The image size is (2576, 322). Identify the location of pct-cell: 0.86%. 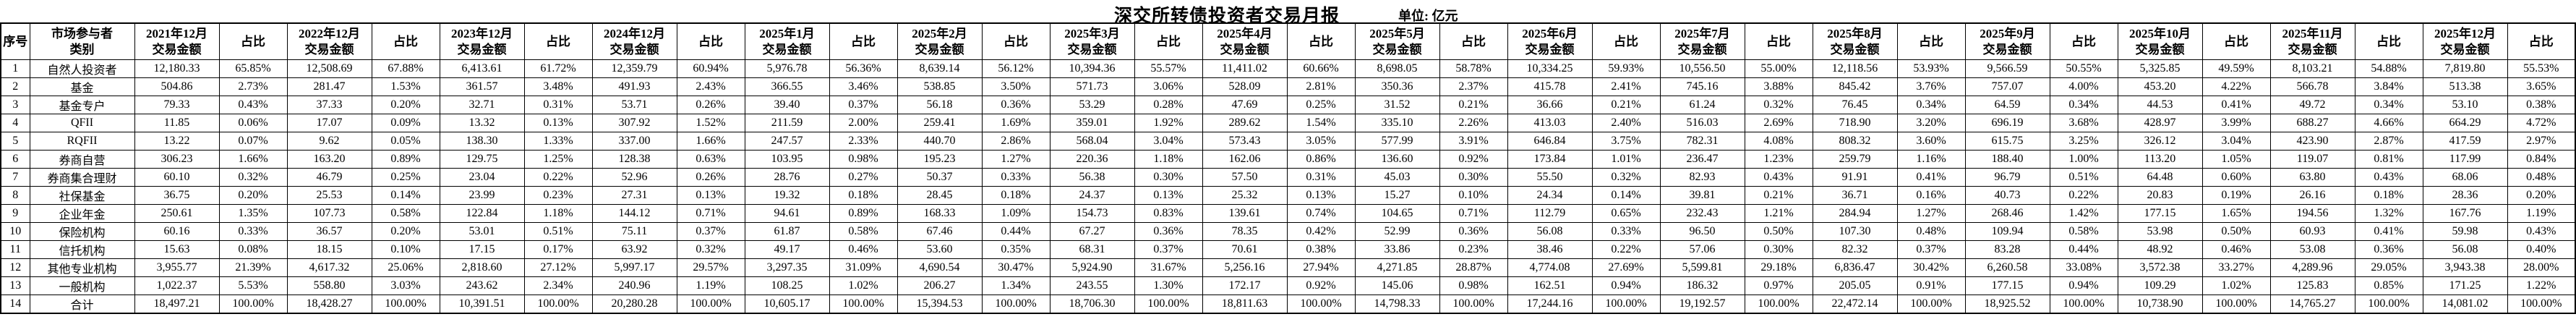
(1321, 159).